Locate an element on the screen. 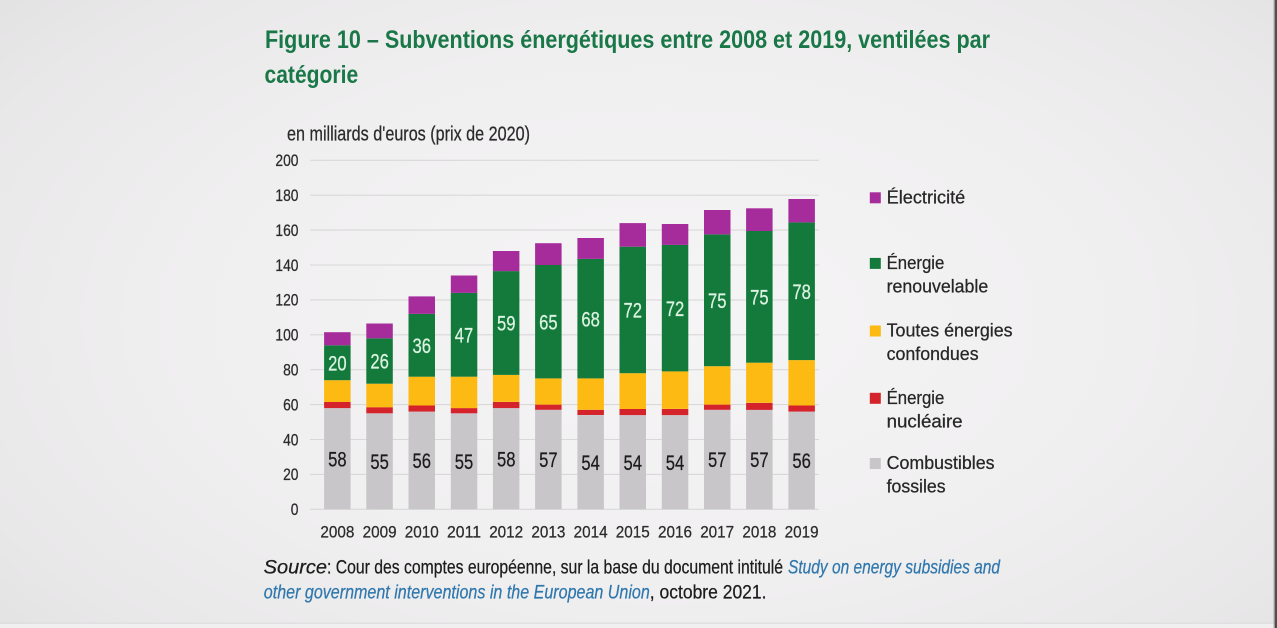 The height and width of the screenshot is (628, 1277). svg-text: 36 is located at coordinates (422, 346).